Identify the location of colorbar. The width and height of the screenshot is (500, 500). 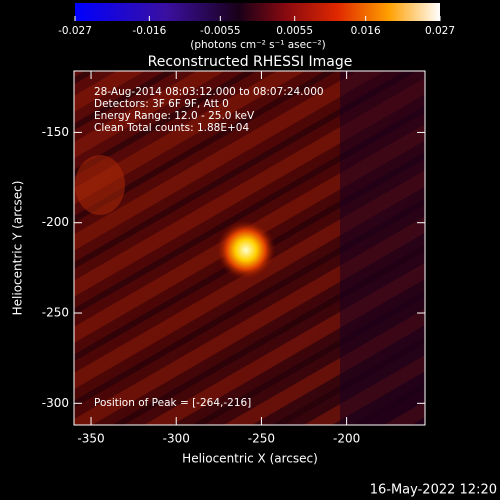
(257, 12).